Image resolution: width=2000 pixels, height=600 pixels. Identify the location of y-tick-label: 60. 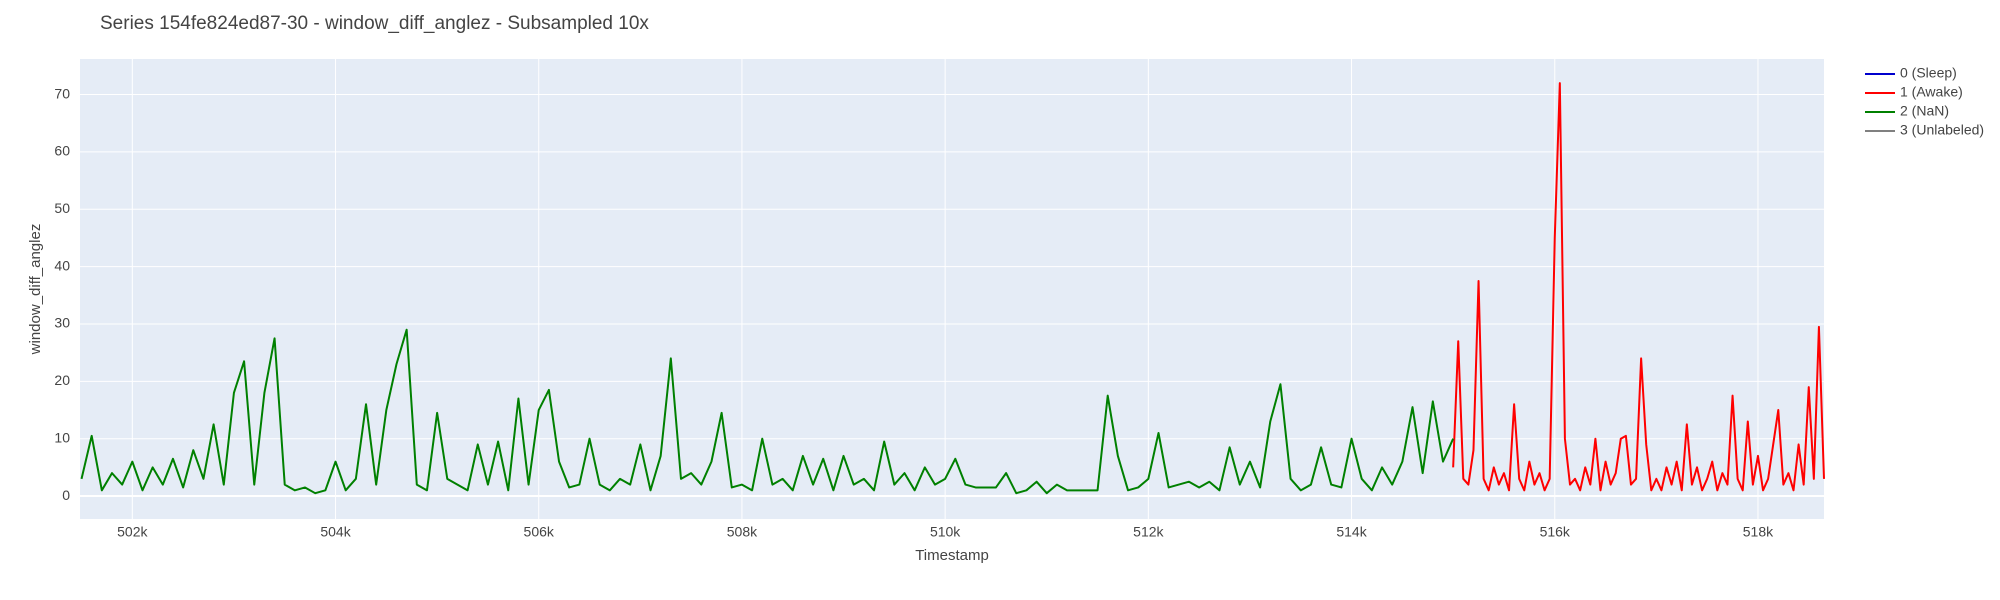
(62, 151).